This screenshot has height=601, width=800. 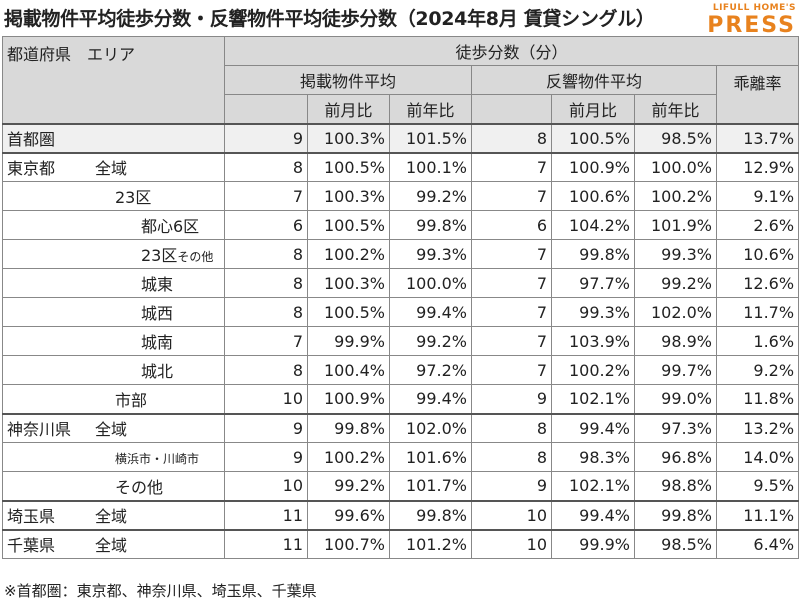 I want to click on response-mom-cell: 99.3%, so click(x=593, y=312).